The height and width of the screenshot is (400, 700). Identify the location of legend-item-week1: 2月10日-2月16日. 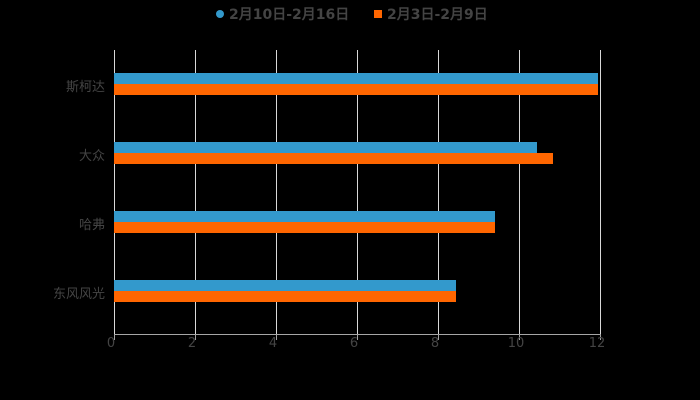
(282, 14).